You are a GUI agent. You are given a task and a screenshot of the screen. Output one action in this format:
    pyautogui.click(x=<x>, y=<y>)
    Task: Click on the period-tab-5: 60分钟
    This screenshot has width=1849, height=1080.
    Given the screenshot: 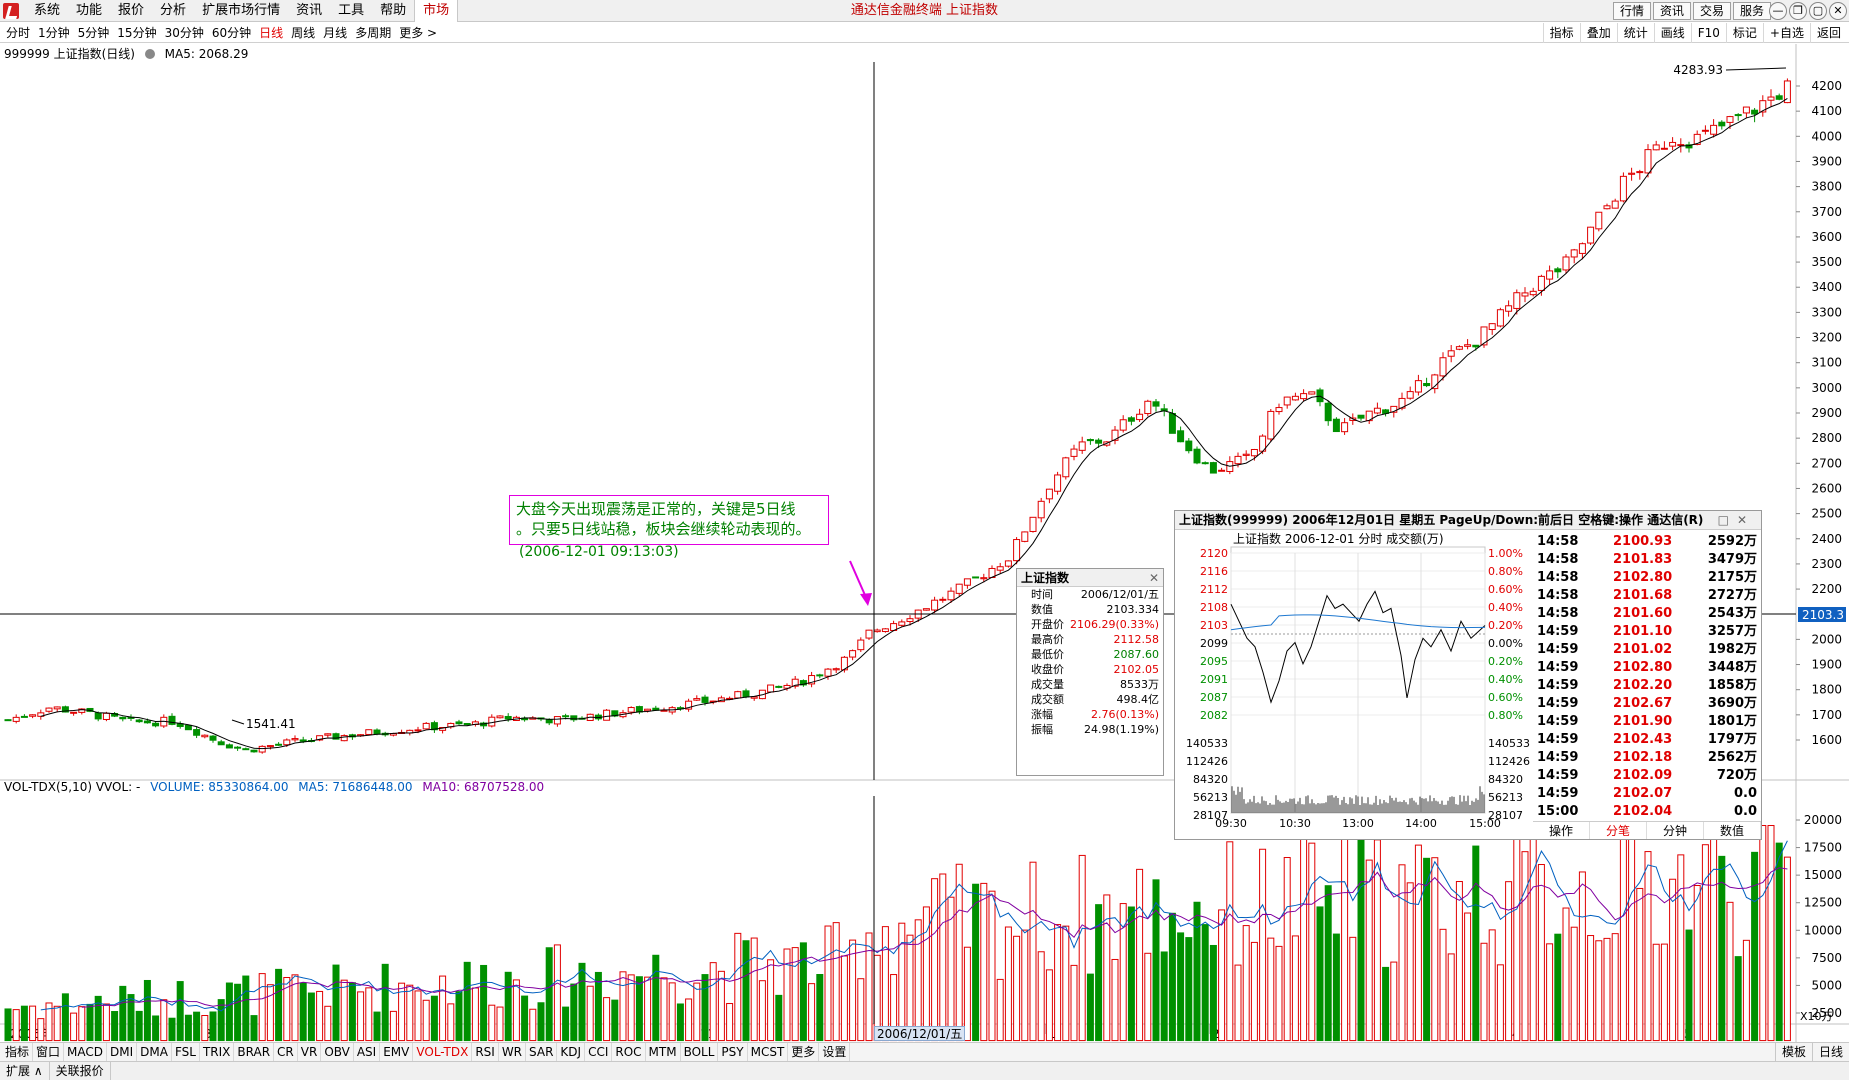 What is the action you would take?
    pyautogui.click(x=231, y=33)
    